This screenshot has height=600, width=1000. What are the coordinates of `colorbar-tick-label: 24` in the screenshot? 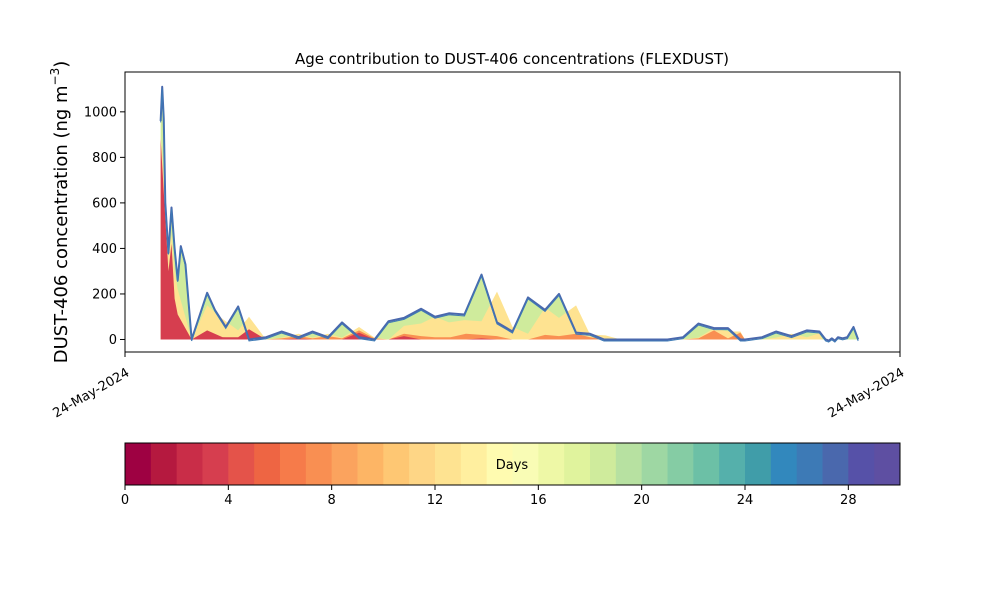 It's located at (745, 500).